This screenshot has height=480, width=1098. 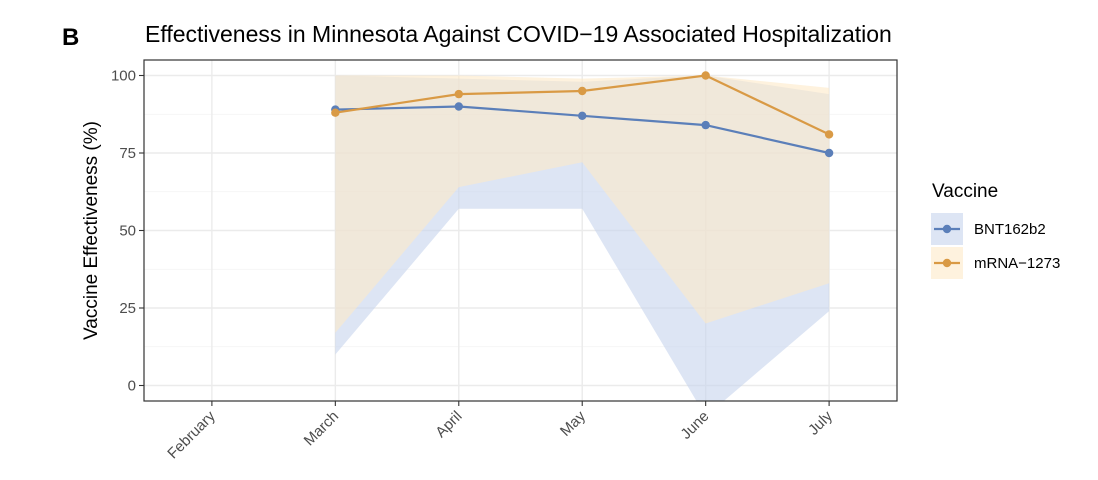 I want to click on x-axis: February March April May June July, so click(x=500, y=431).